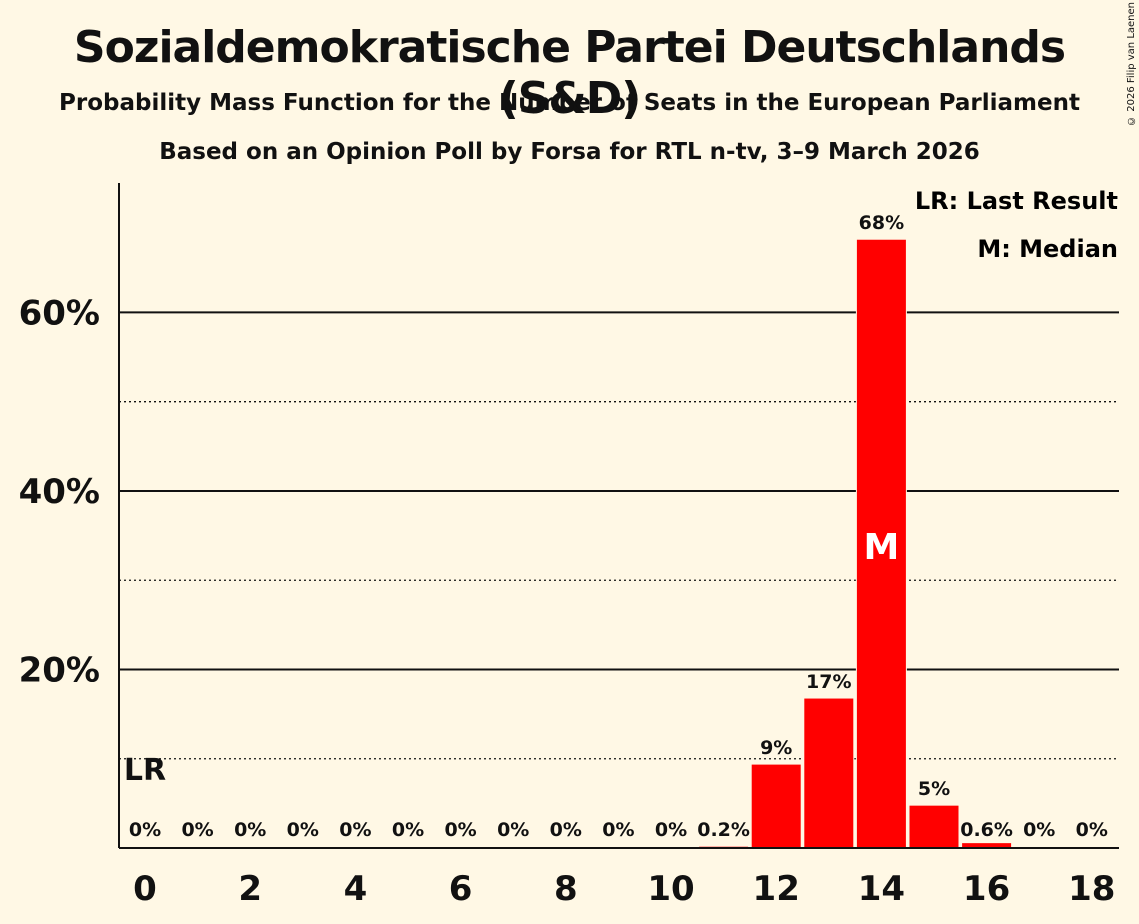 The height and width of the screenshot is (924, 1139). What do you see at coordinates (59, 670) in the screenshot?
I see `y-tick-label: 20%` at bounding box center [59, 670].